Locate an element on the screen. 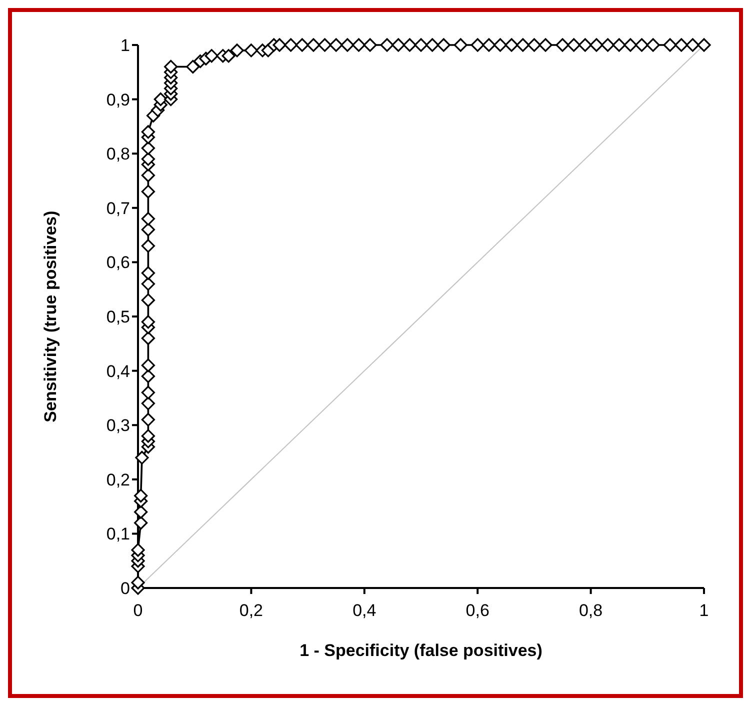  y-tick-label: 0,8 is located at coordinates (118, 154).